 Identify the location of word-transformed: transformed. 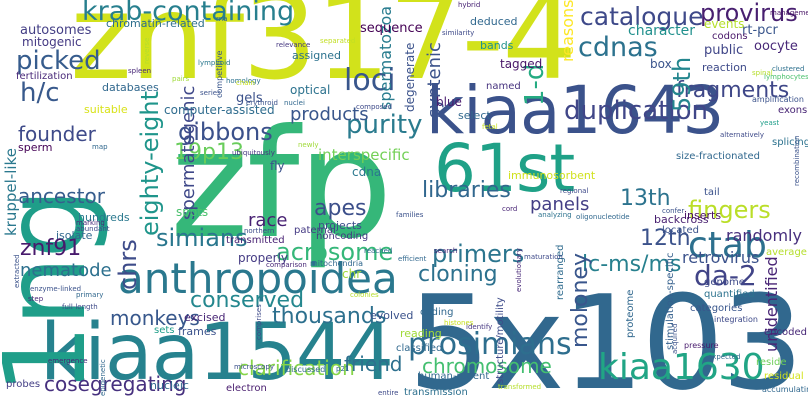
(520, 387).